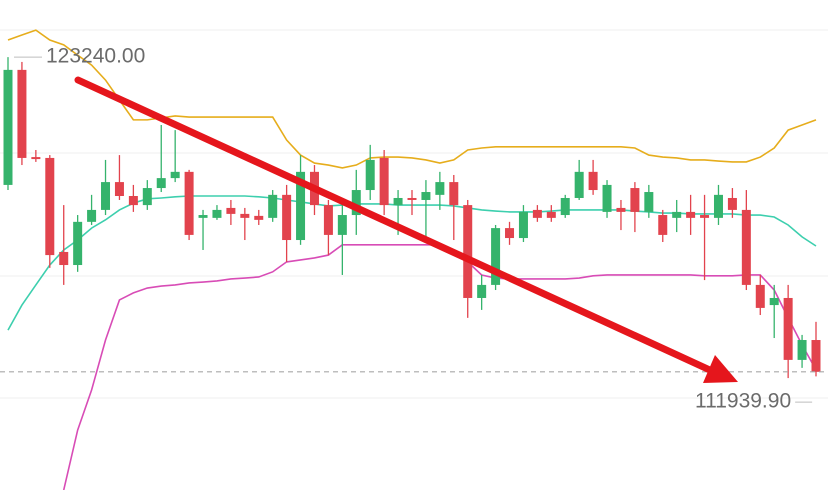 This screenshot has height=490, width=828. Describe the element at coordinates (743, 401) in the screenshot. I see `low-label: 111939.90` at that location.